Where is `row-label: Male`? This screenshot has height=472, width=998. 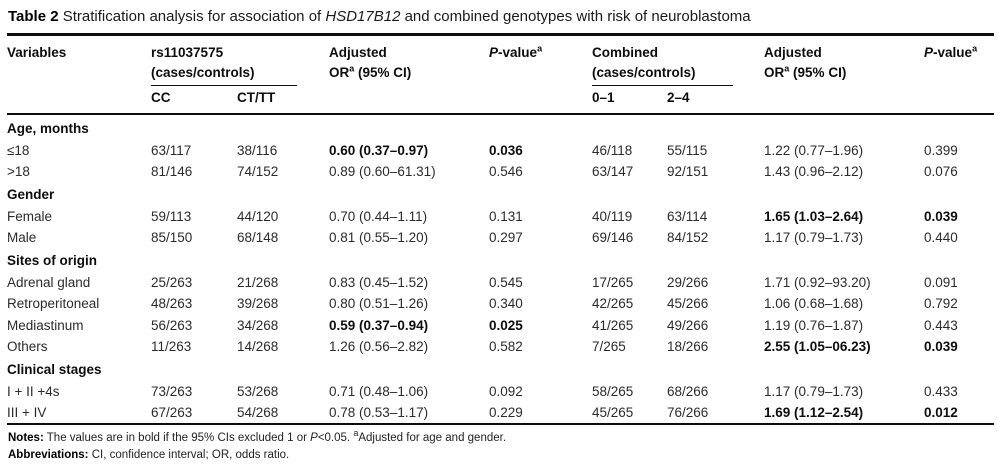 row-label: Male is located at coordinates (22, 237).